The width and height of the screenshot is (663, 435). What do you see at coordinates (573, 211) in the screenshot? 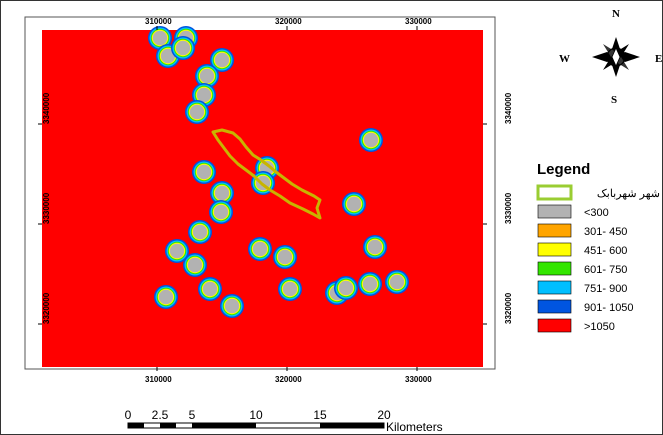
I see `legend-item: <300` at bounding box center [573, 211].